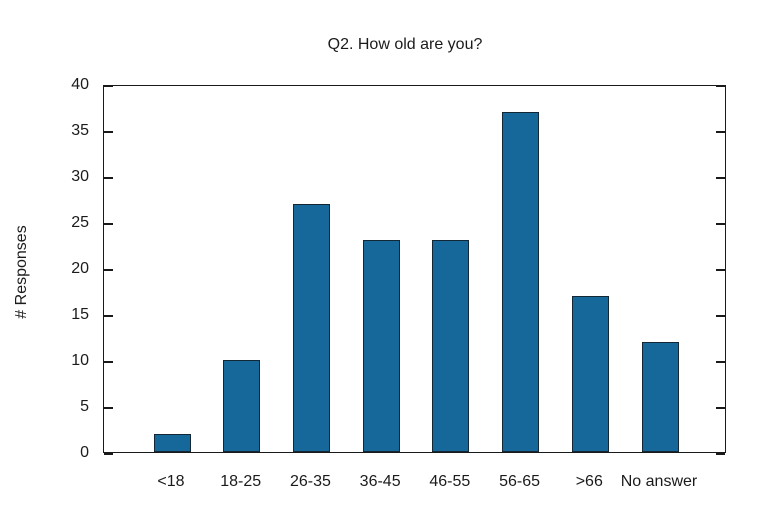 The width and height of the screenshot is (768, 512). Describe the element at coordinates (660, 396) in the screenshot. I see `bar-no-answer` at that location.